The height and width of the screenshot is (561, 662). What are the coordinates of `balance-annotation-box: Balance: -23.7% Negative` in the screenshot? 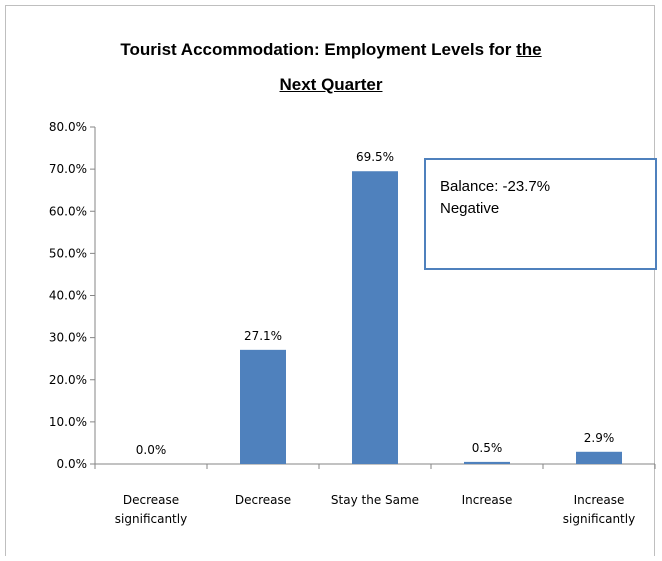 It's located at (540, 214).